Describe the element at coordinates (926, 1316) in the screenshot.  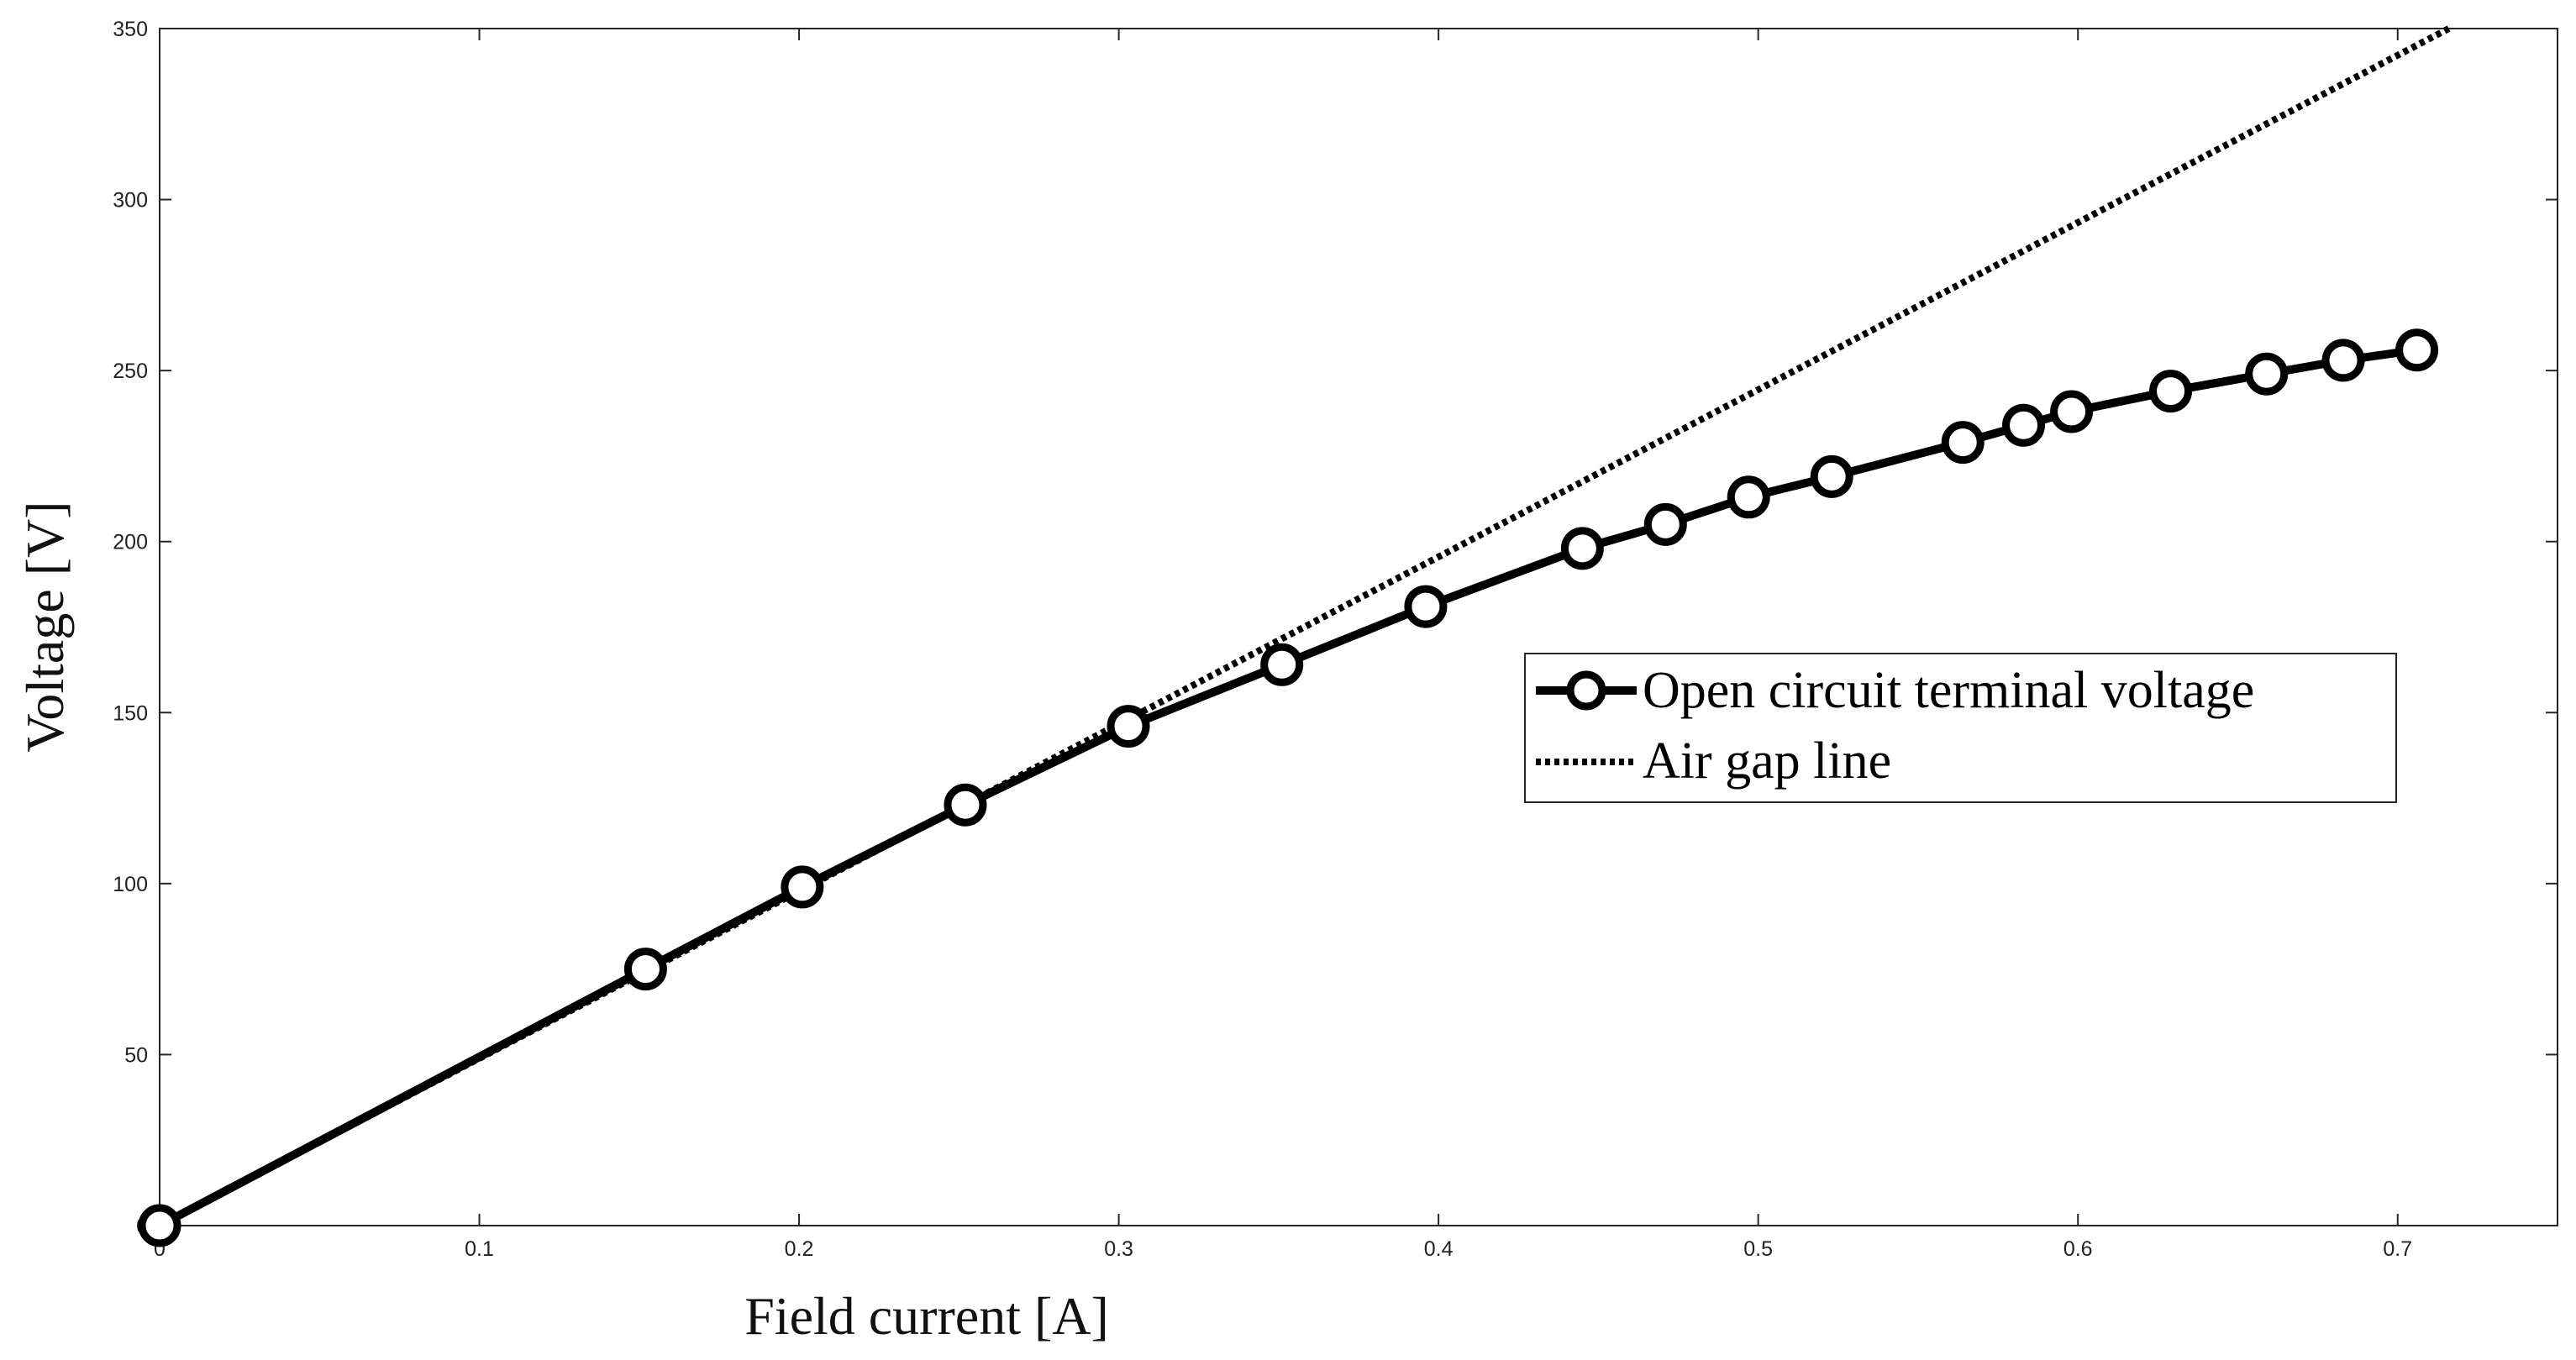
I see `x-axis-label: Field current [A]` at that location.